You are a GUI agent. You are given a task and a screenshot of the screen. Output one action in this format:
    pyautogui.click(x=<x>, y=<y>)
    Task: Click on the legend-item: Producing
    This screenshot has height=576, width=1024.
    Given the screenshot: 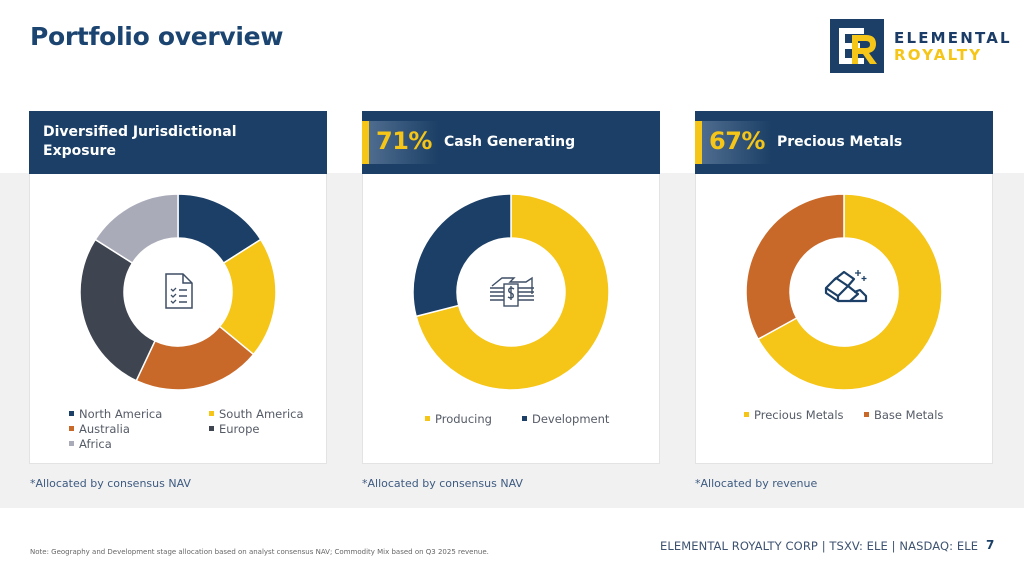 What is the action you would take?
    pyautogui.click(x=458, y=419)
    